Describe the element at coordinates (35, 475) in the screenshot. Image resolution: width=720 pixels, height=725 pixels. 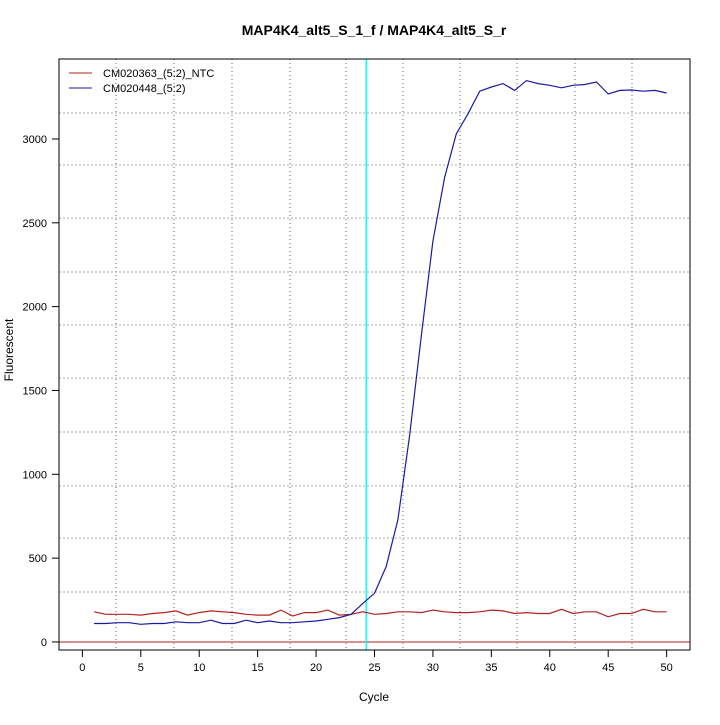
I see `y-tick-label: 1000` at that location.